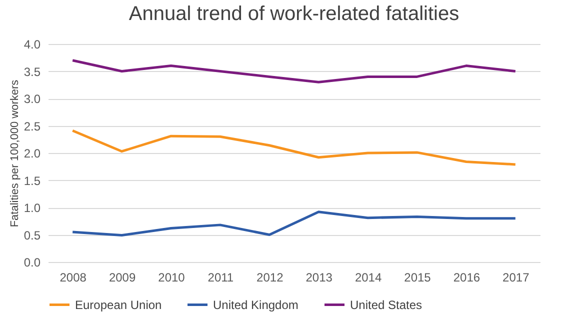  Describe the element at coordinates (32, 208) in the screenshot. I see `y-tick-label: 1.0` at that location.